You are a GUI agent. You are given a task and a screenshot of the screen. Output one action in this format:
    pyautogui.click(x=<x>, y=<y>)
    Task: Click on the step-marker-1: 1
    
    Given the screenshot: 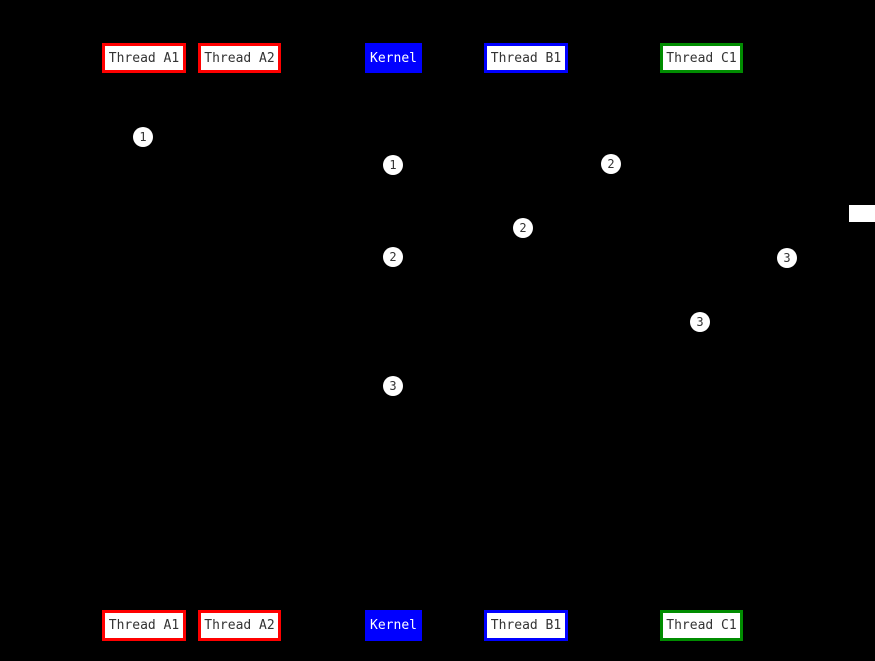 What is the action you would take?
    pyautogui.click(x=143, y=137)
    